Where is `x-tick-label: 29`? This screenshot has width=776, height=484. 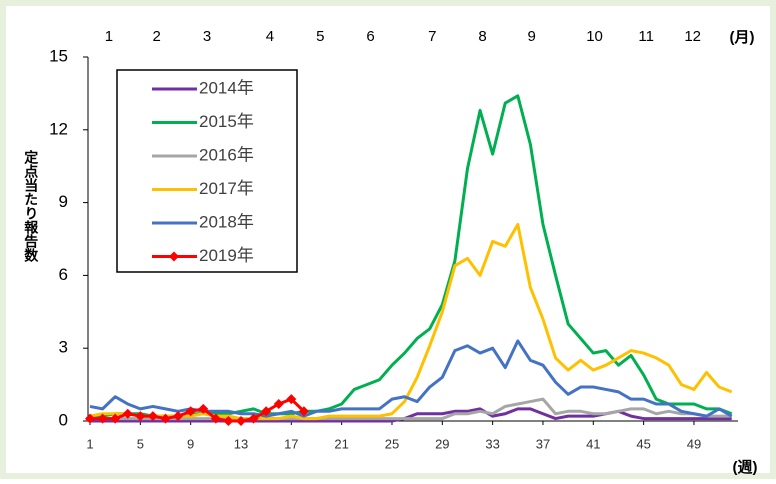 x-tick-label: 29 is located at coordinates (442, 443).